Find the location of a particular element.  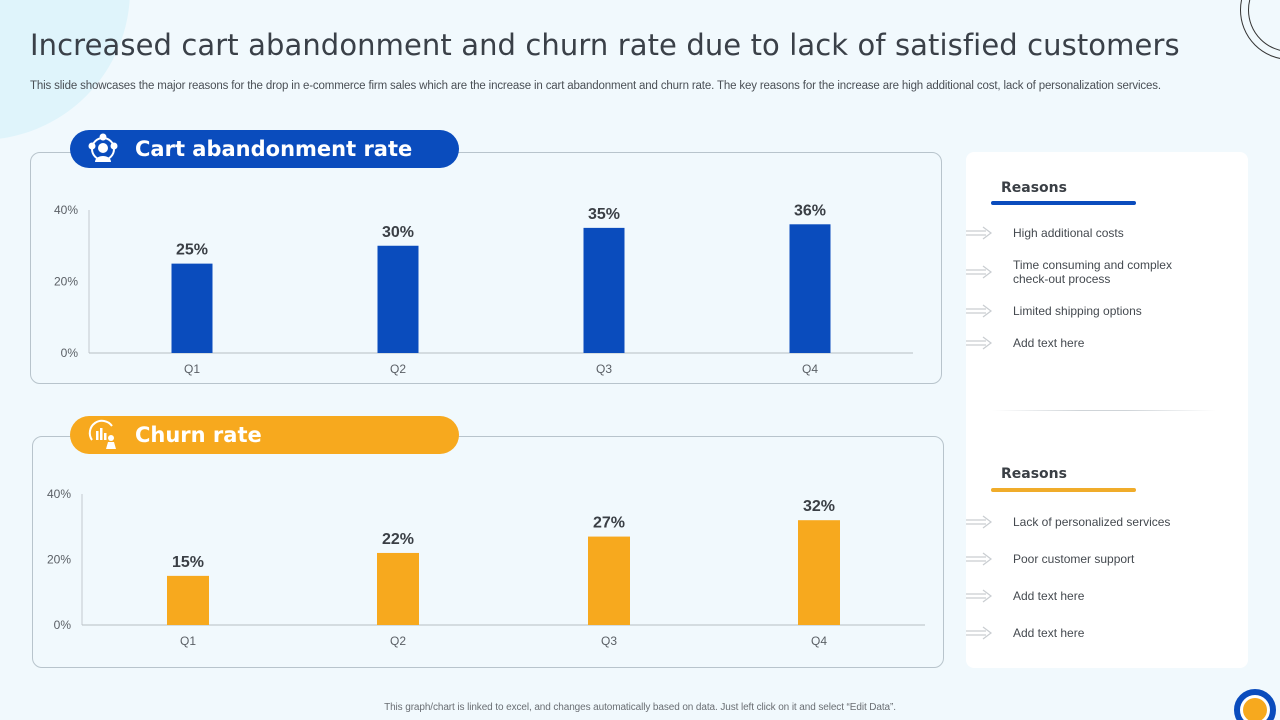

churn-reasons-underline is located at coordinates (1063, 490).